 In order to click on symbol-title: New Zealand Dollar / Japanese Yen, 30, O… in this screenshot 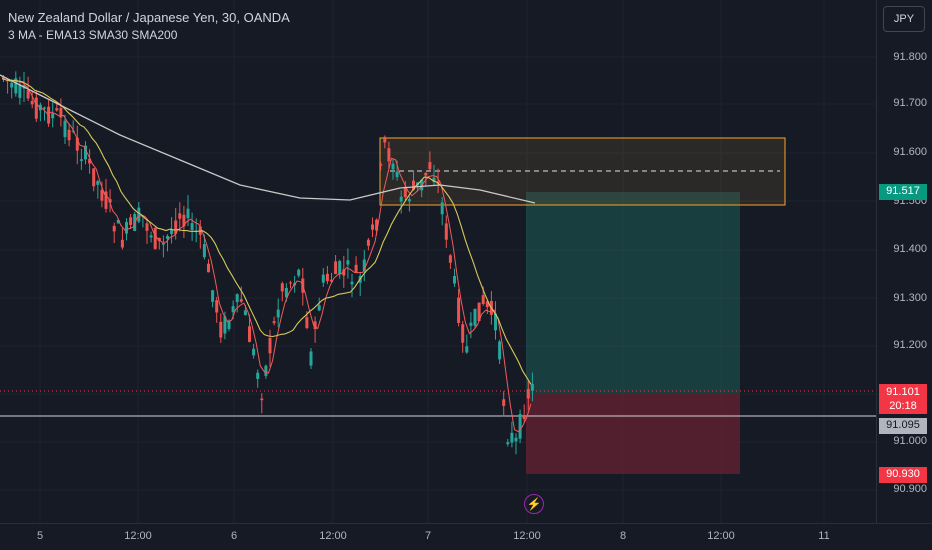, I will do `click(149, 17)`.